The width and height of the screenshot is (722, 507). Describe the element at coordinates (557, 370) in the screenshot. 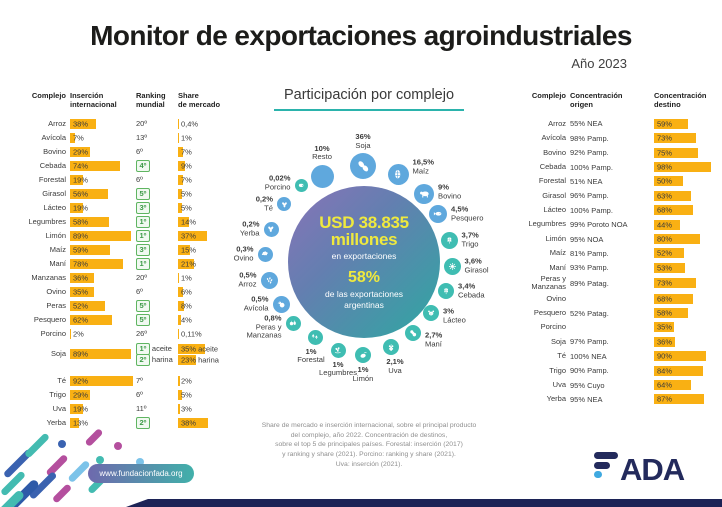

I see `complejo-label: Trigo` at that location.